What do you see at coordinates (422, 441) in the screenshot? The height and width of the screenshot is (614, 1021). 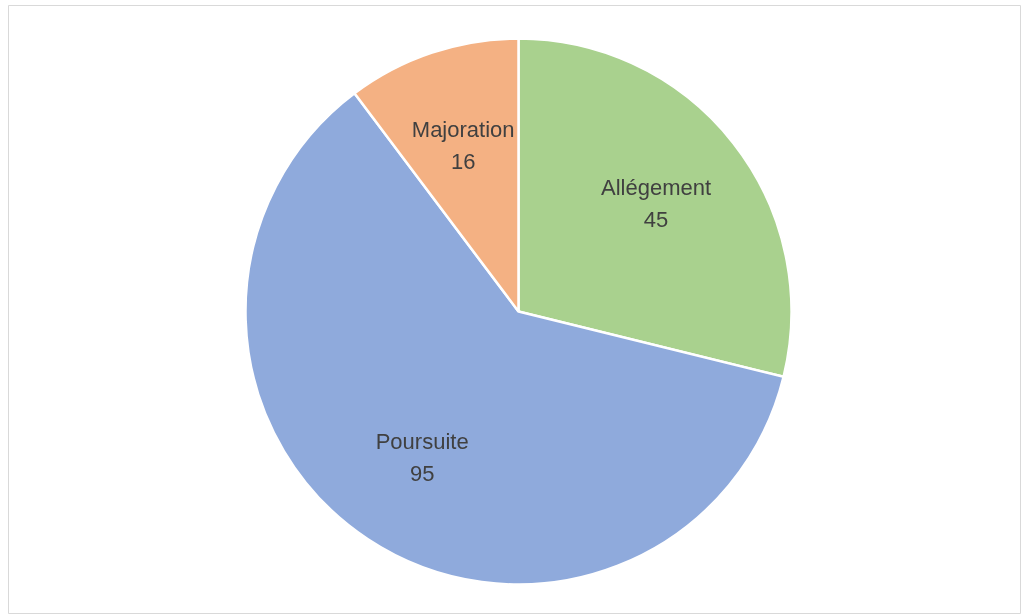 I see `slice-label: Poursuite` at bounding box center [422, 441].